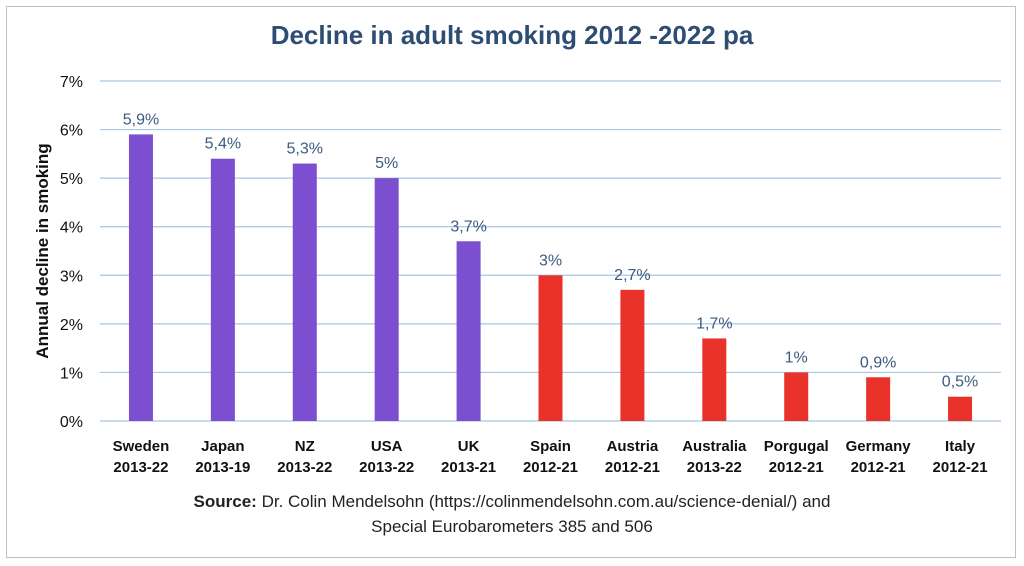 This screenshot has width=1024, height=566. I want to click on y-tick-label: 5%, so click(71, 179).